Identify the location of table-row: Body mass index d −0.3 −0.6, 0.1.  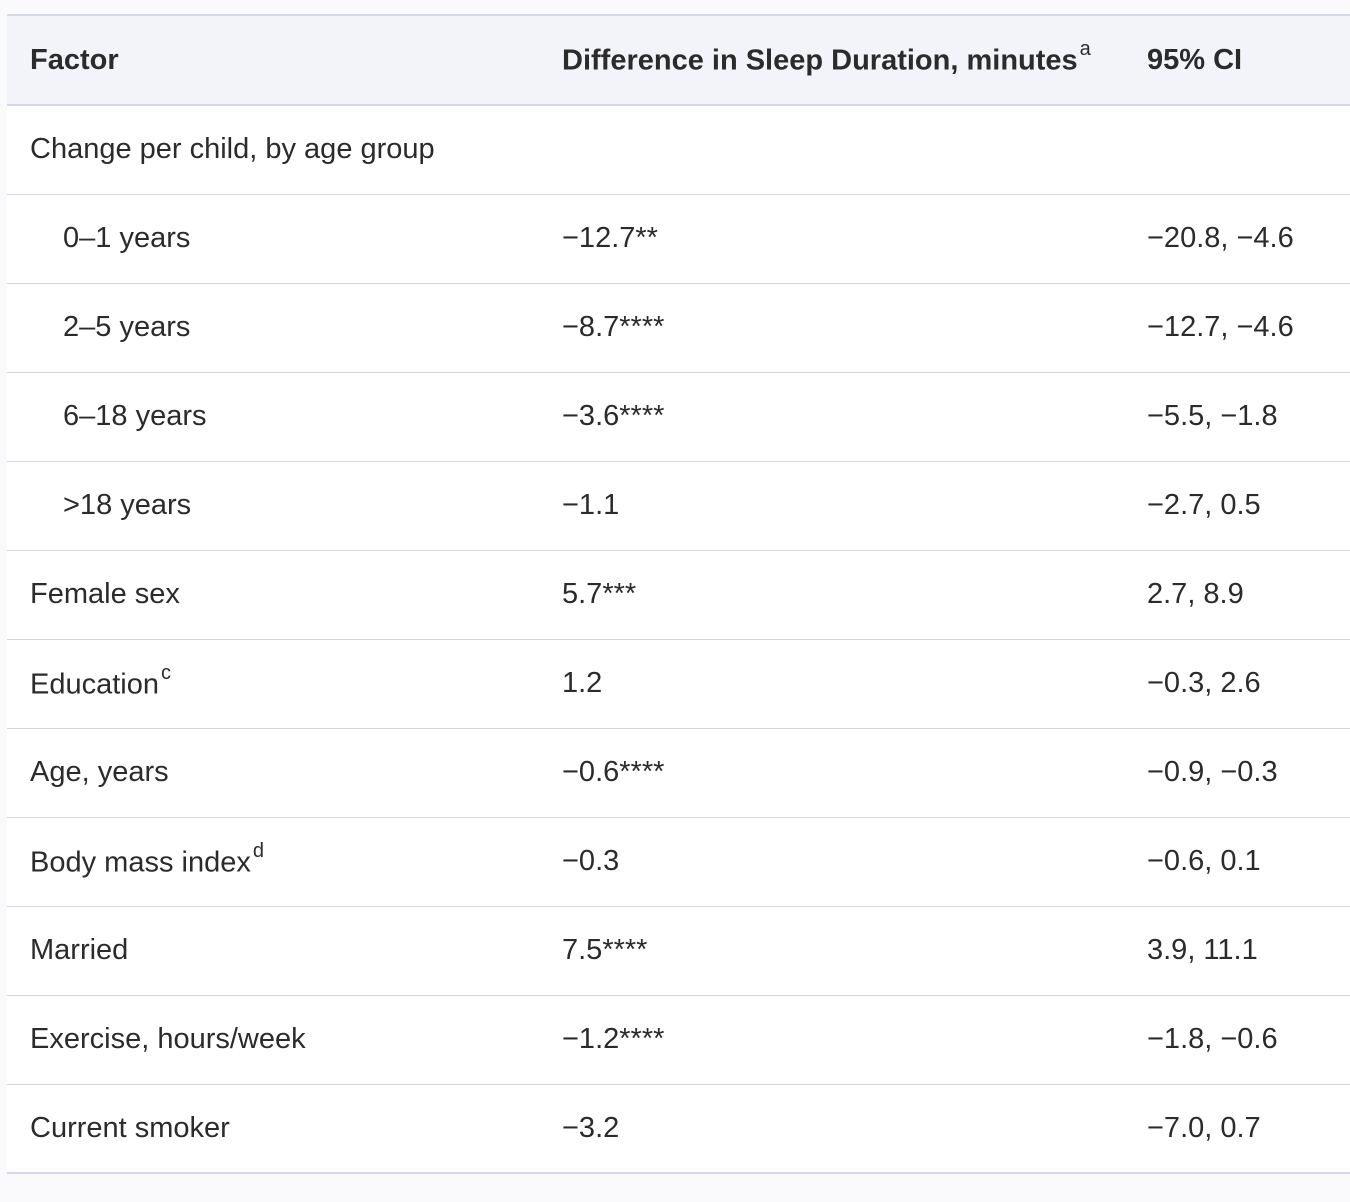
(678, 861).